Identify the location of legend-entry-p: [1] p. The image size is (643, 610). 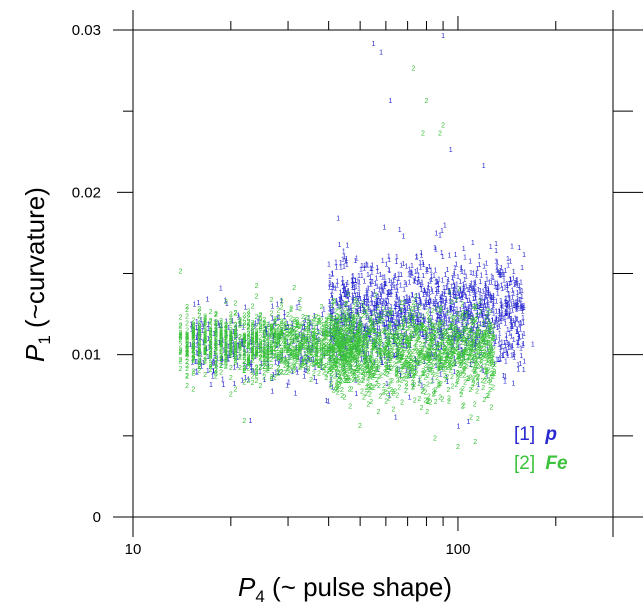
(535, 434).